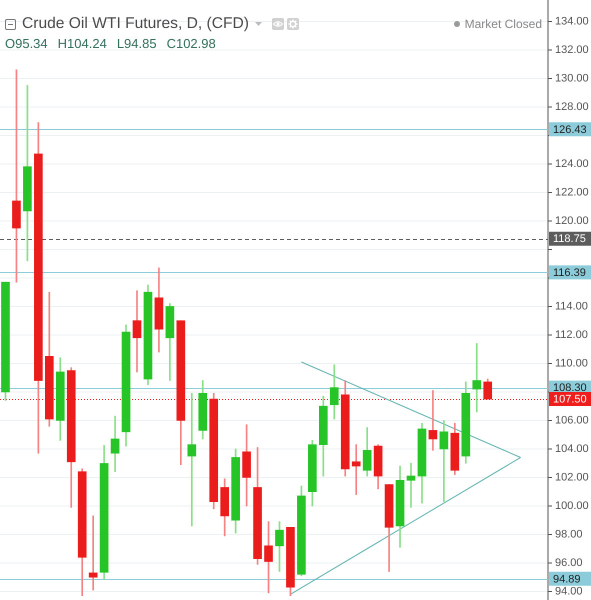  What do you see at coordinates (136, 43) in the screenshot?
I see `annotation: L94.85` at bounding box center [136, 43].